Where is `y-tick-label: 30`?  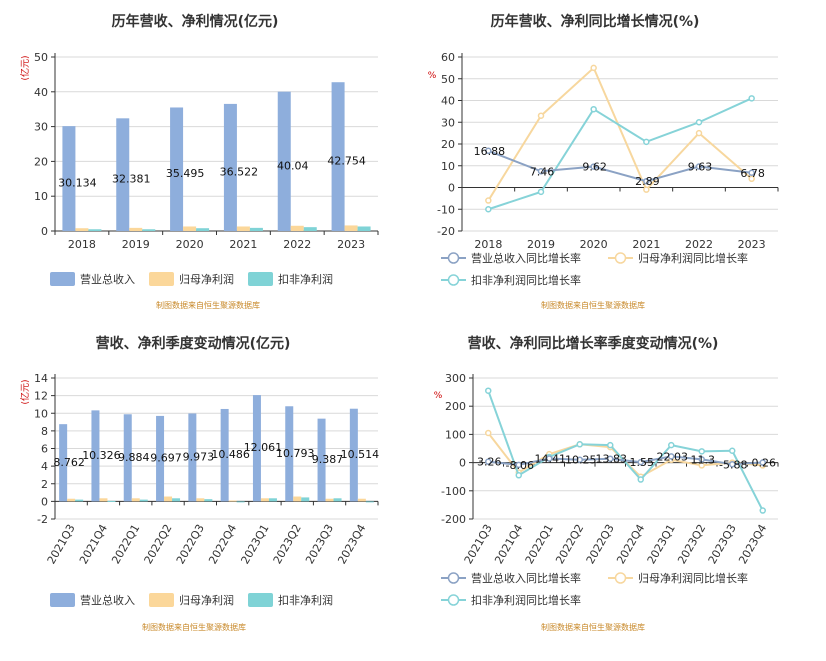 y-tick-label: 30 is located at coordinates (41, 127).